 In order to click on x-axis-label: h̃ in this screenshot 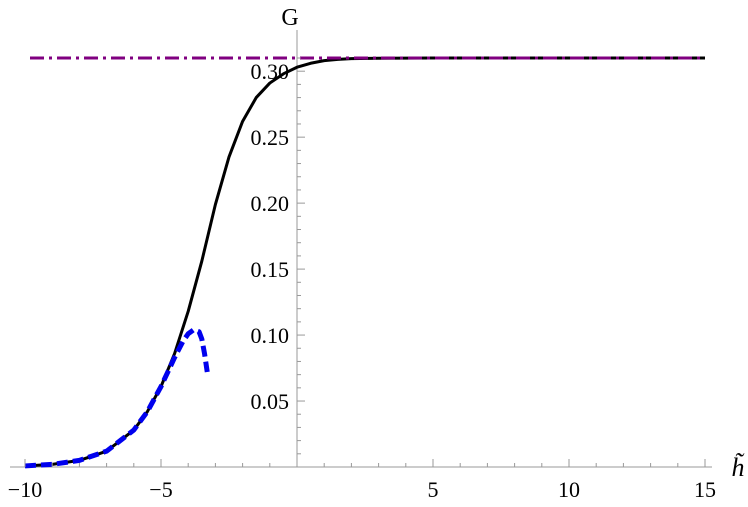, I will do `click(739, 467)`.